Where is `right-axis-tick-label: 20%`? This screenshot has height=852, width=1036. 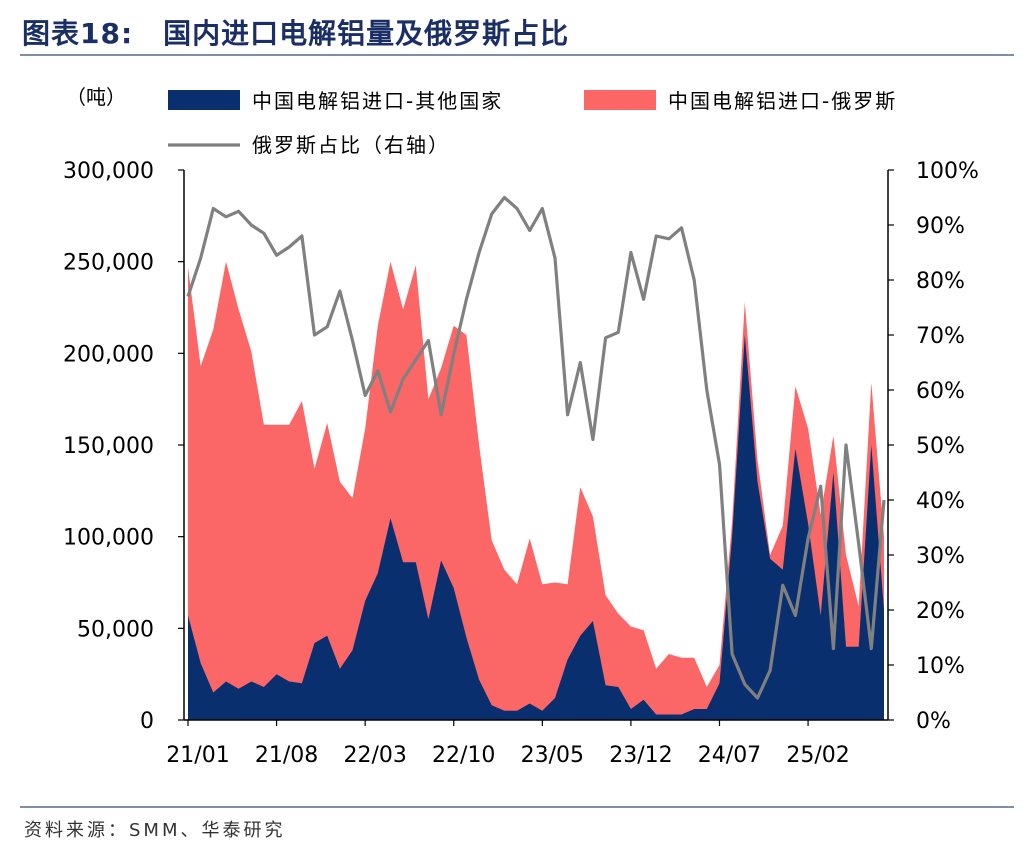 right-axis-tick-label: 20% is located at coordinates (940, 611).